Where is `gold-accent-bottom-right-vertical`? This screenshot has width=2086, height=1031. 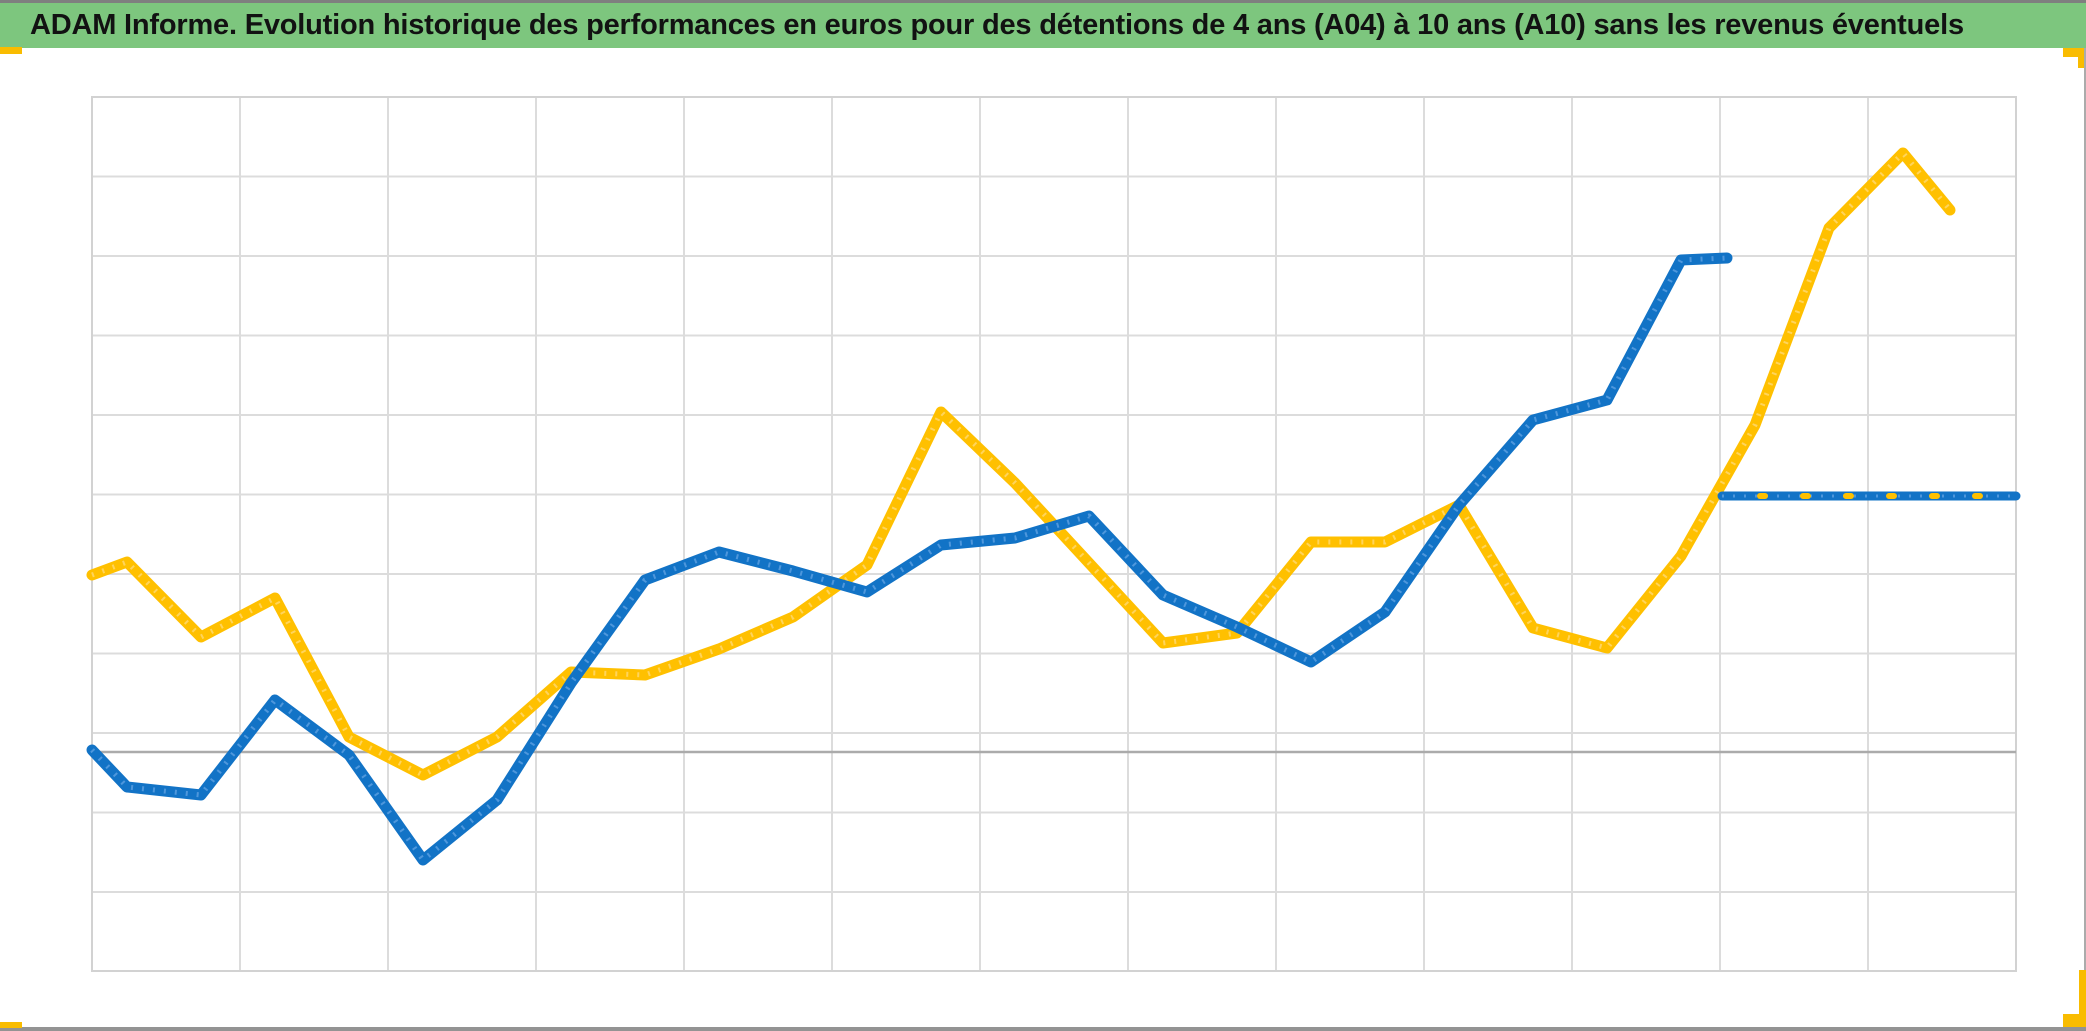
gold-accent-bottom-right-vertical is located at coordinates (2082, 998).